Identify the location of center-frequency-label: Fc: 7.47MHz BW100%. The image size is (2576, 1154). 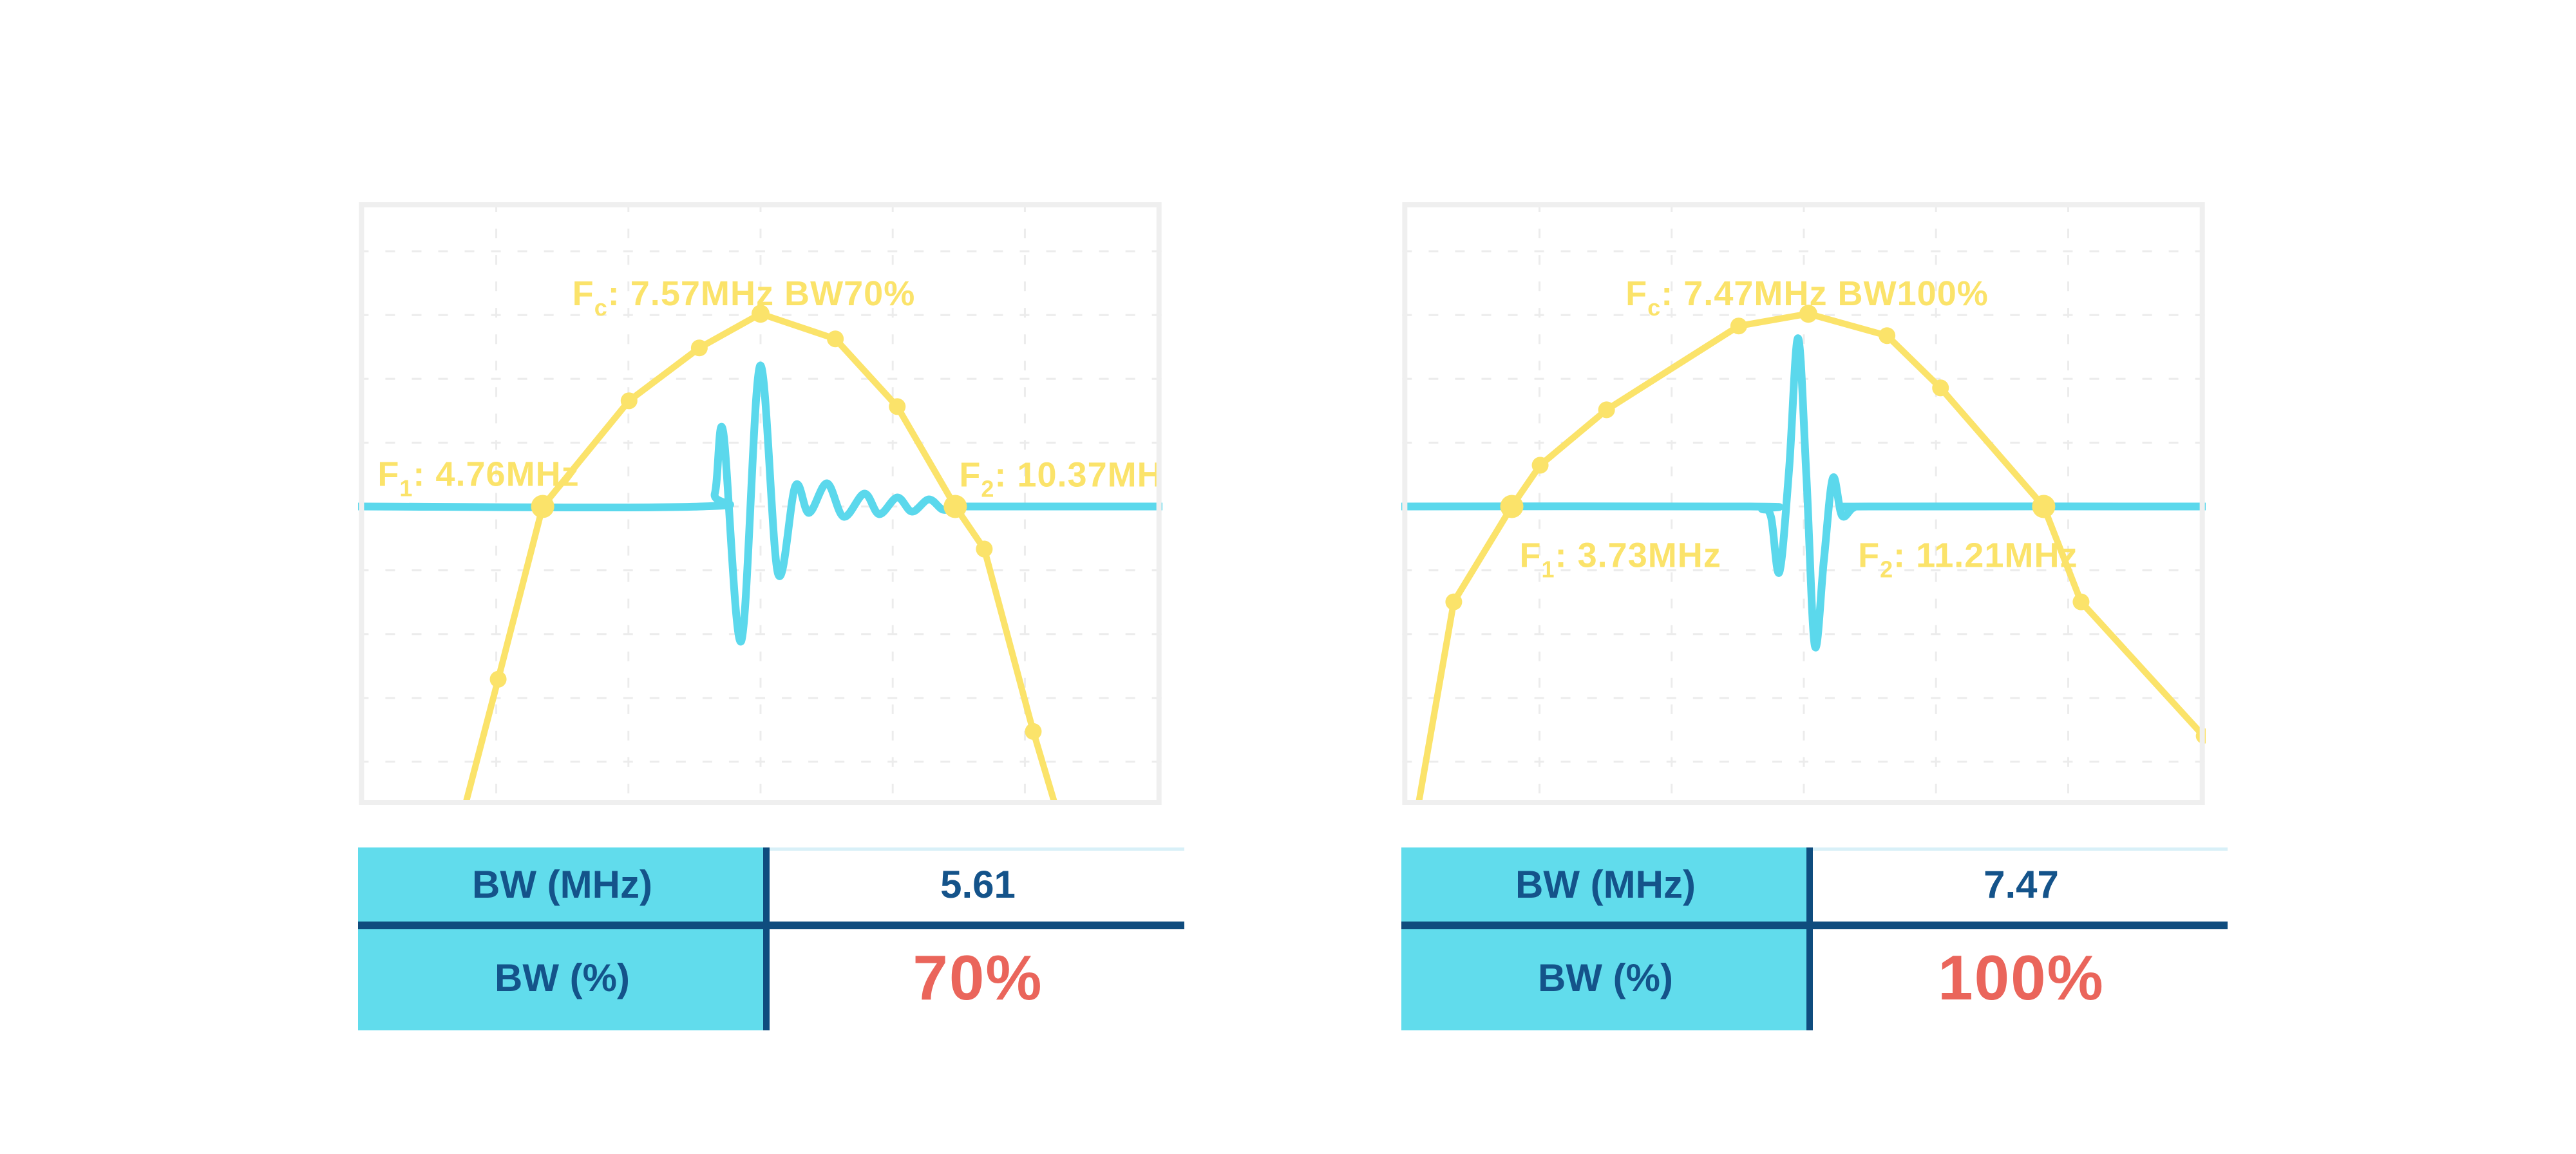
(1807, 297).